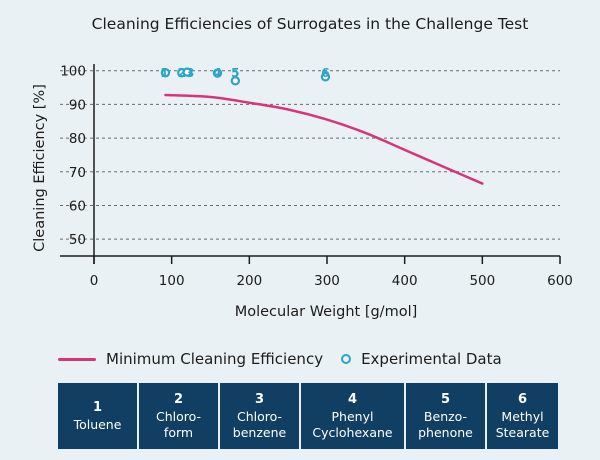  What do you see at coordinates (172, 281) in the screenshot?
I see `x-tick-label: 100` at bounding box center [172, 281].